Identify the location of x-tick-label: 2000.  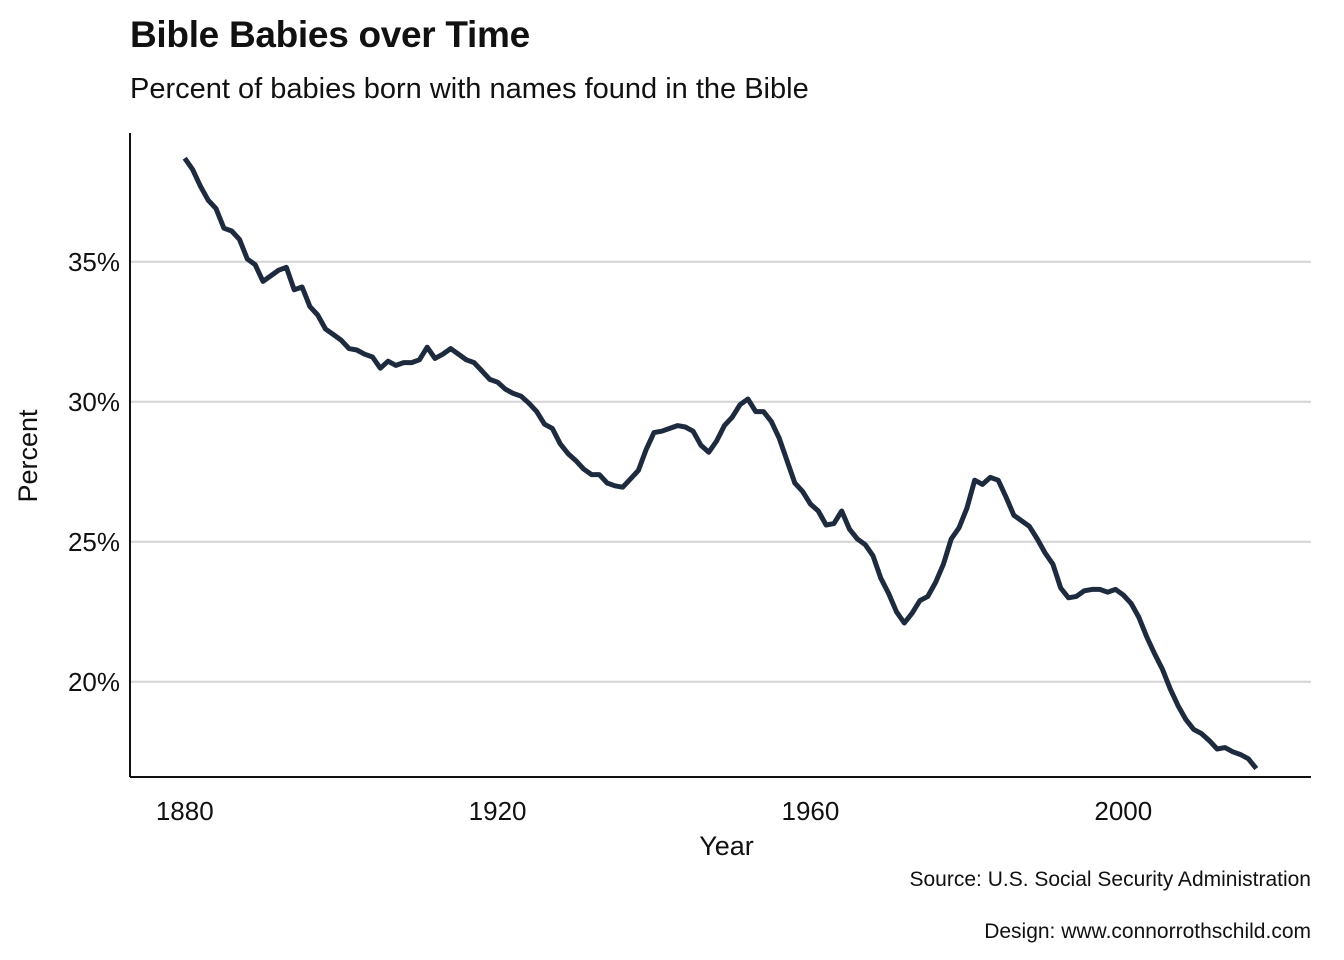
(1123, 811).